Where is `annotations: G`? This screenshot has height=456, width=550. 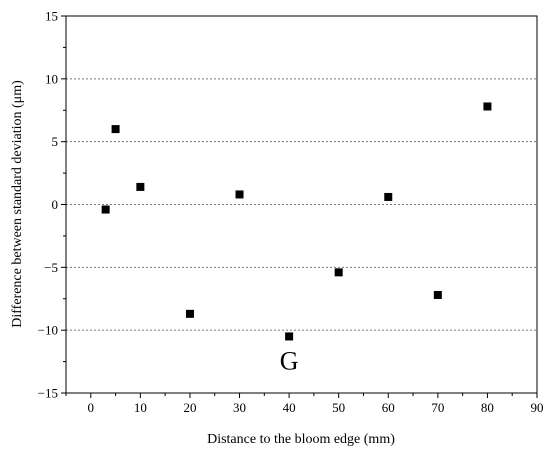
annotations: G is located at coordinates (289, 360).